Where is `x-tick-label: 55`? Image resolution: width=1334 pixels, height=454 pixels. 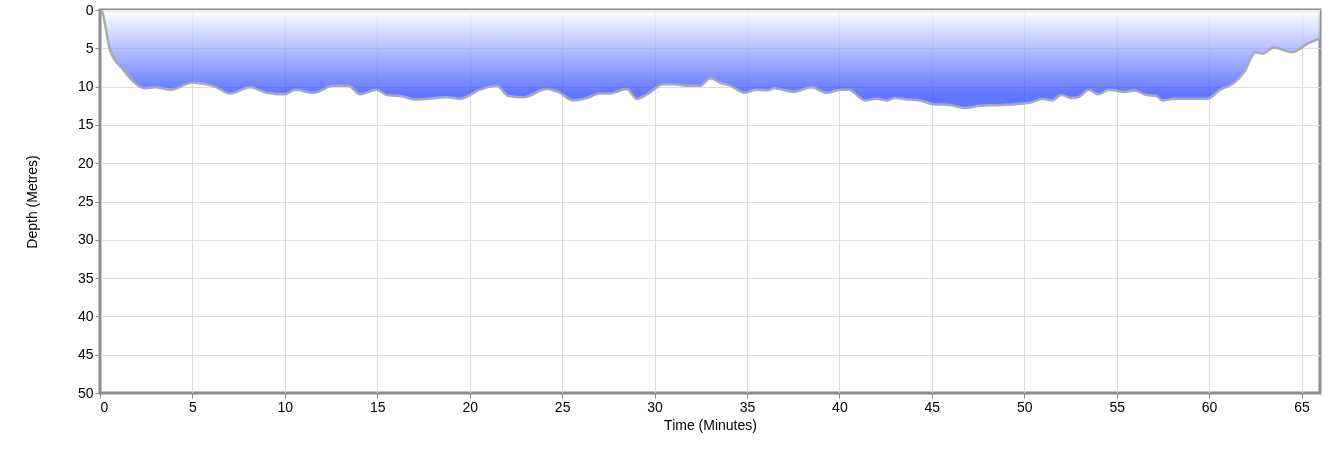
x-tick-label: 55 is located at coordinates (1117, 406).